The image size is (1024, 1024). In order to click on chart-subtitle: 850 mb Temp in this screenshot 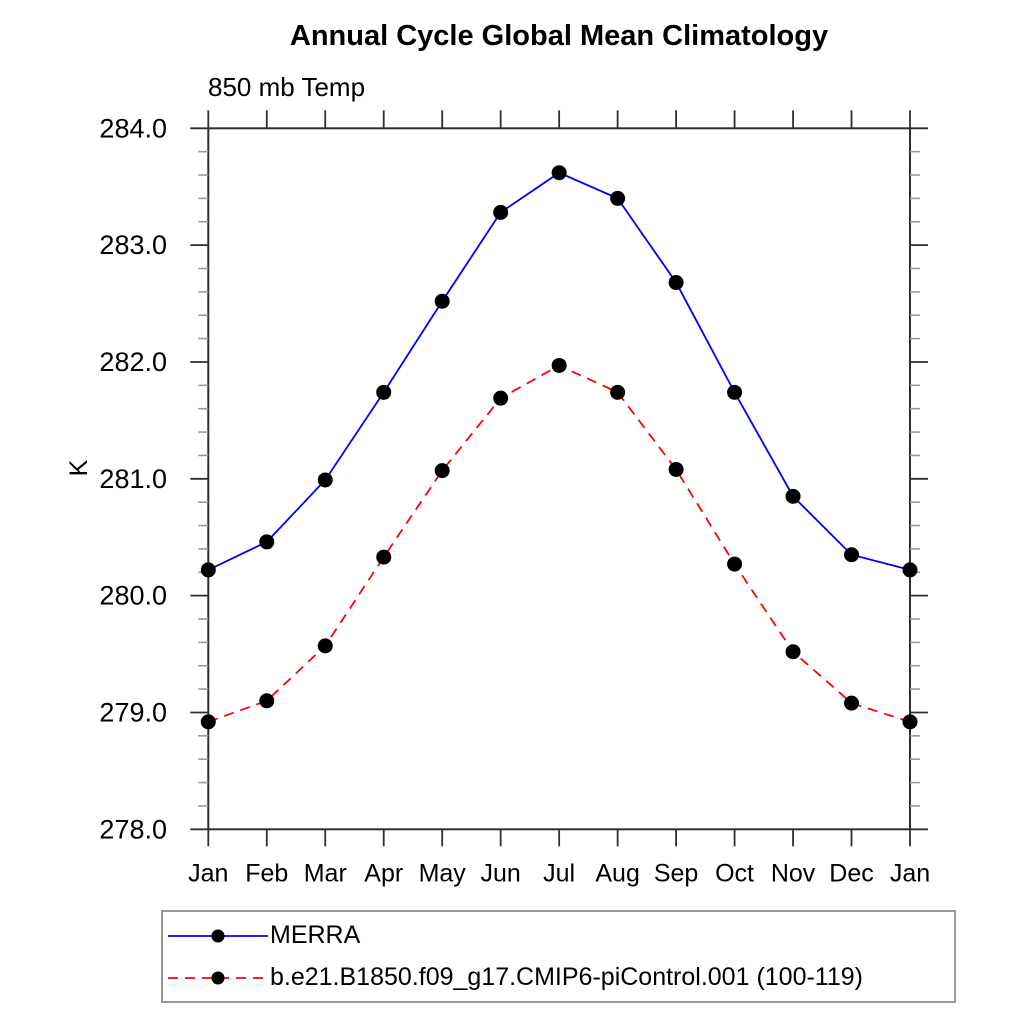, I will do `click(287, 87)`.